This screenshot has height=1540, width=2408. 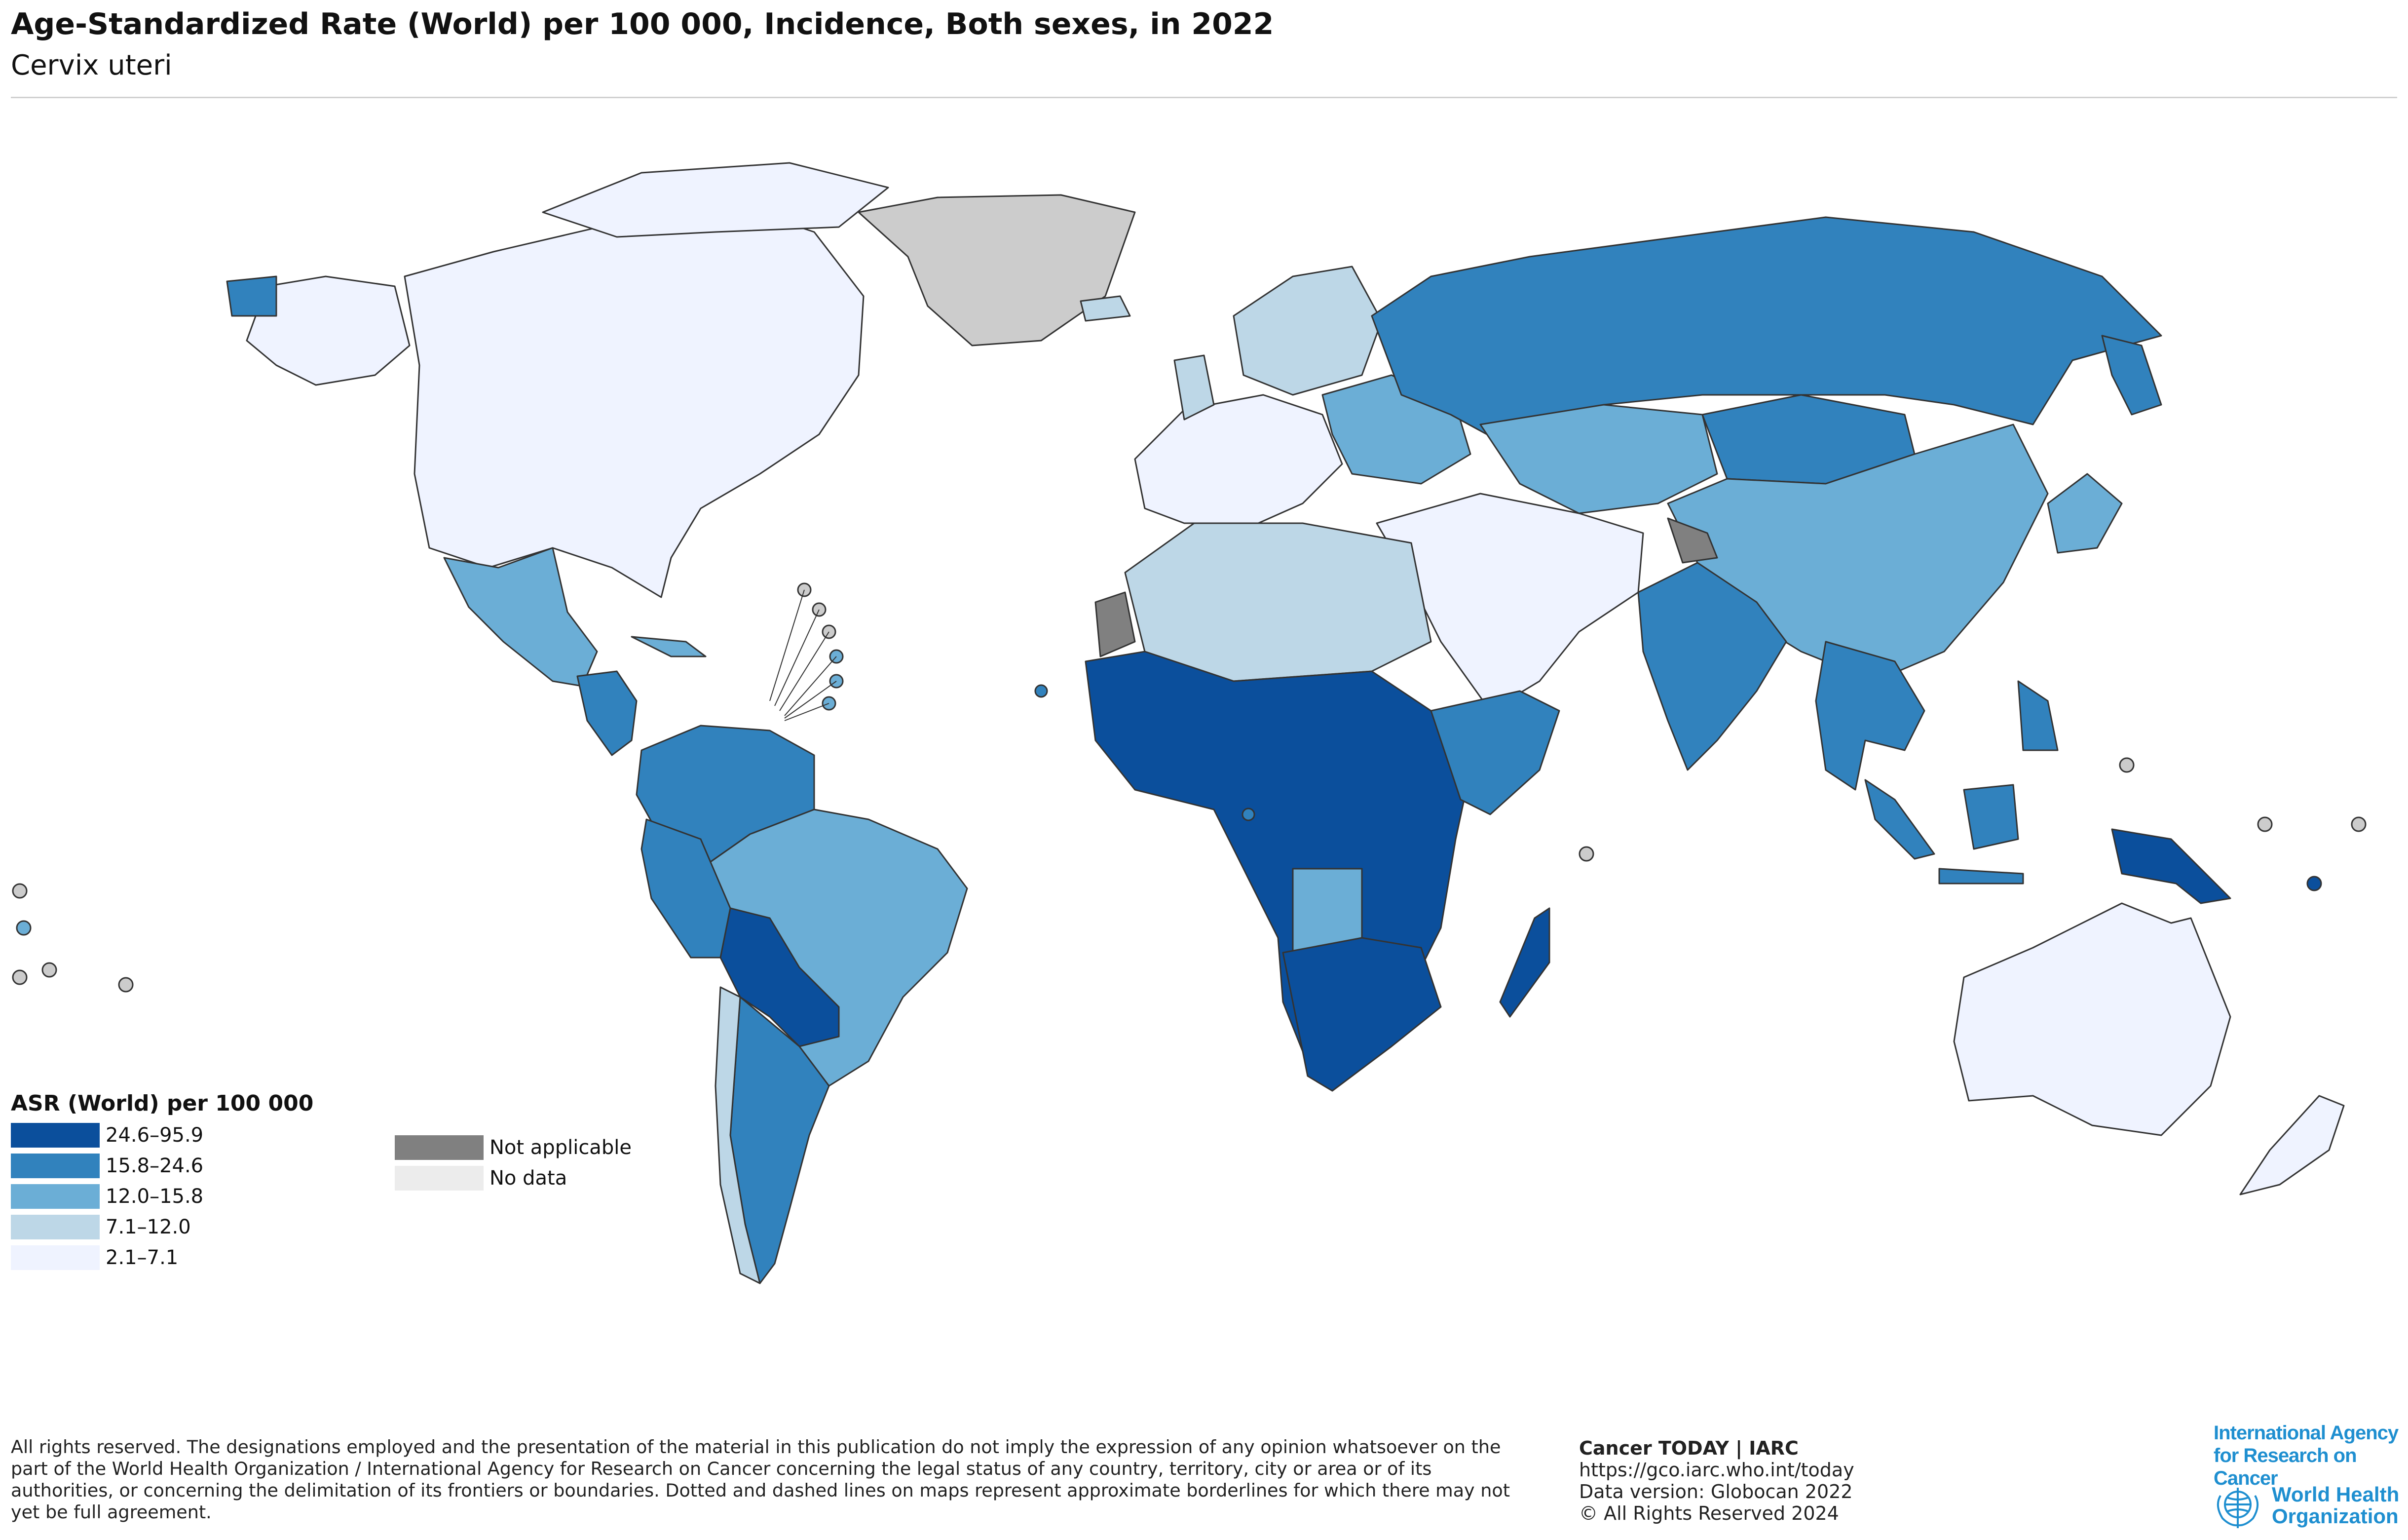 I want to click on region-japan, so click(x=2085, y=513).